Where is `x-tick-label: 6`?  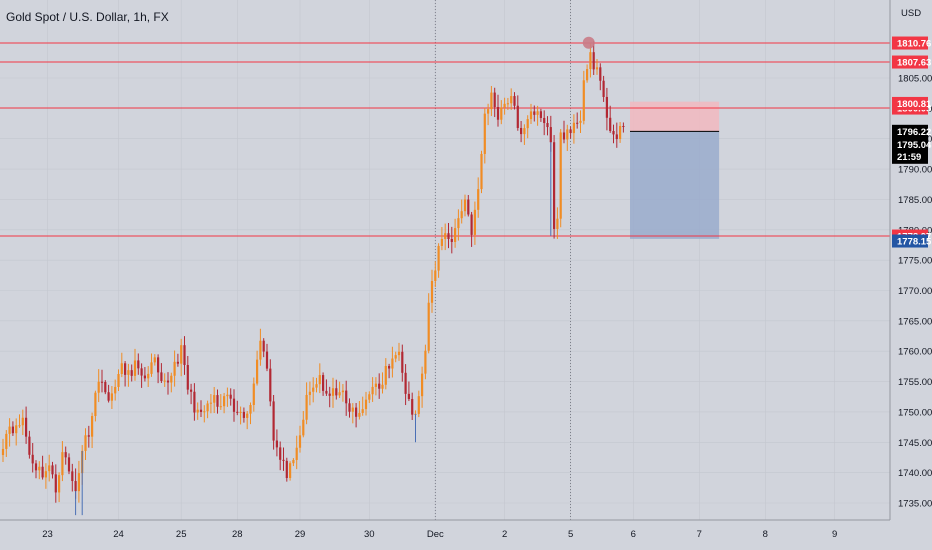 x-tick-label: 6 is located at coordinates (633, 534).